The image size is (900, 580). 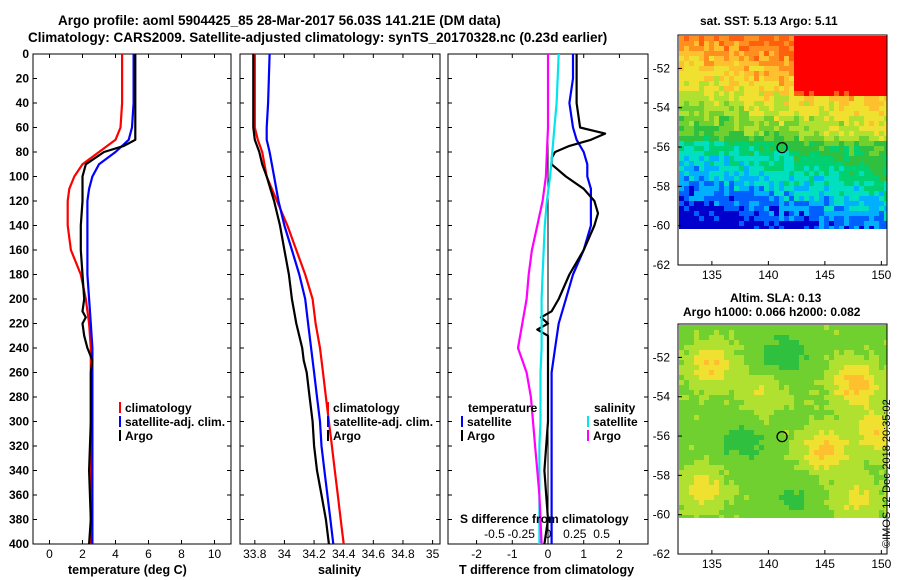 I want to click on salinity-xtick-label: 35, so click(x=433, y=554).